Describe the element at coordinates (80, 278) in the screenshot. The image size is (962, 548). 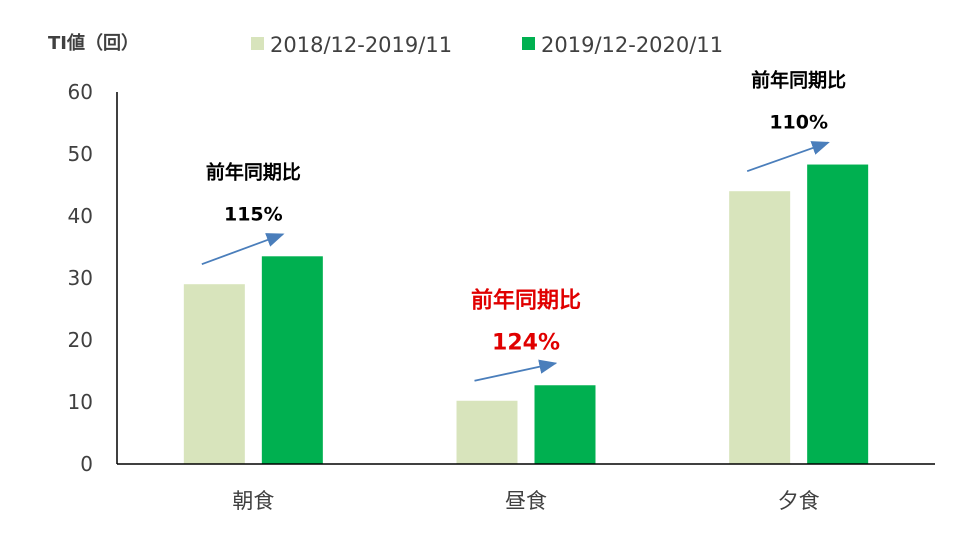
I see `y-tick-label: 30` at that location.